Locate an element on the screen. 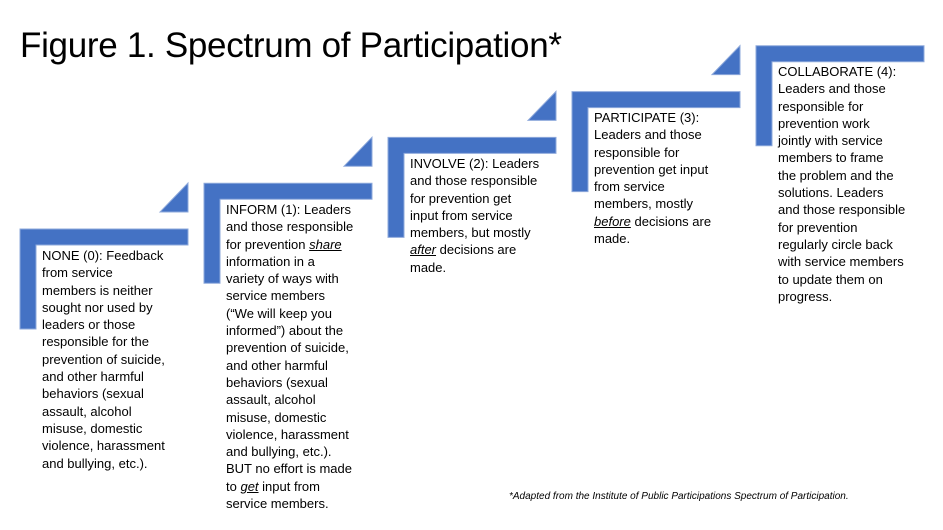  step-text-line: input from service is located at coordinates (461, 215).